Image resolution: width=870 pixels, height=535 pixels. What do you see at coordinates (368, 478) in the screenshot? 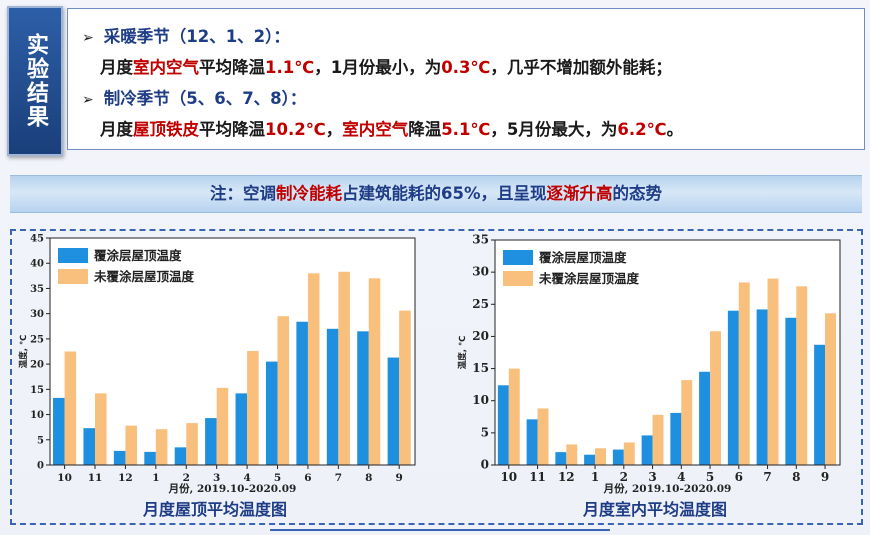
I see `x-tick-label: 8` at bounding box center [368, 478].